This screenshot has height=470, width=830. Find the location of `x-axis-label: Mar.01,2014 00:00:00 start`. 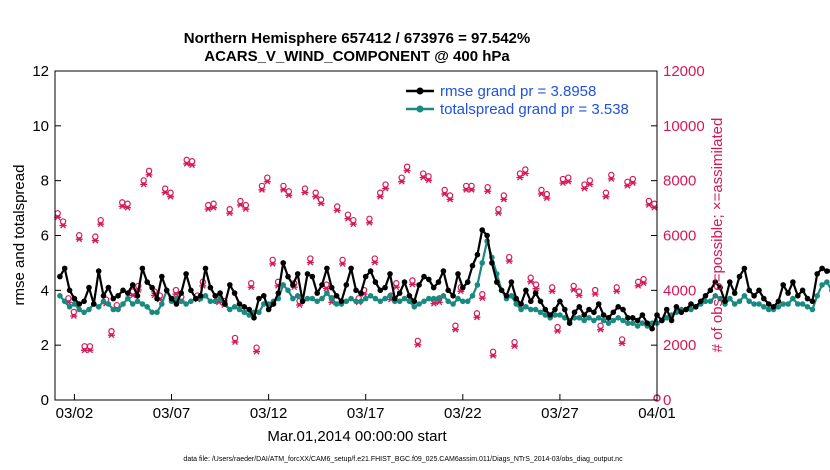

x-axis-label: Mar.01,2014 00:00:00 start is located at coordinates (357, 436).